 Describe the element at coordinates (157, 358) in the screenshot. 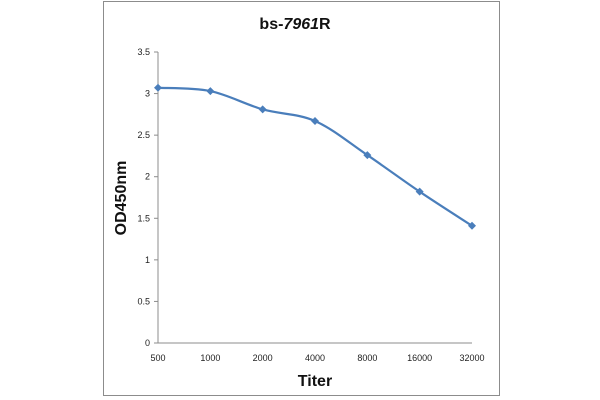

I see `x-tick-label: 500` at that location.